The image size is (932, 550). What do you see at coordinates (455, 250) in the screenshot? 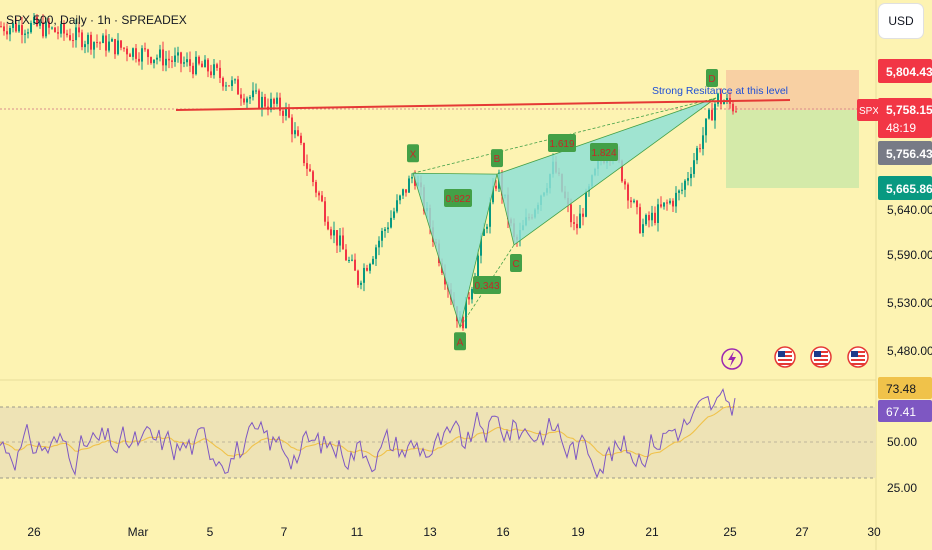
I see `pattern-triangle-xab` at bounding box center [455, 250].